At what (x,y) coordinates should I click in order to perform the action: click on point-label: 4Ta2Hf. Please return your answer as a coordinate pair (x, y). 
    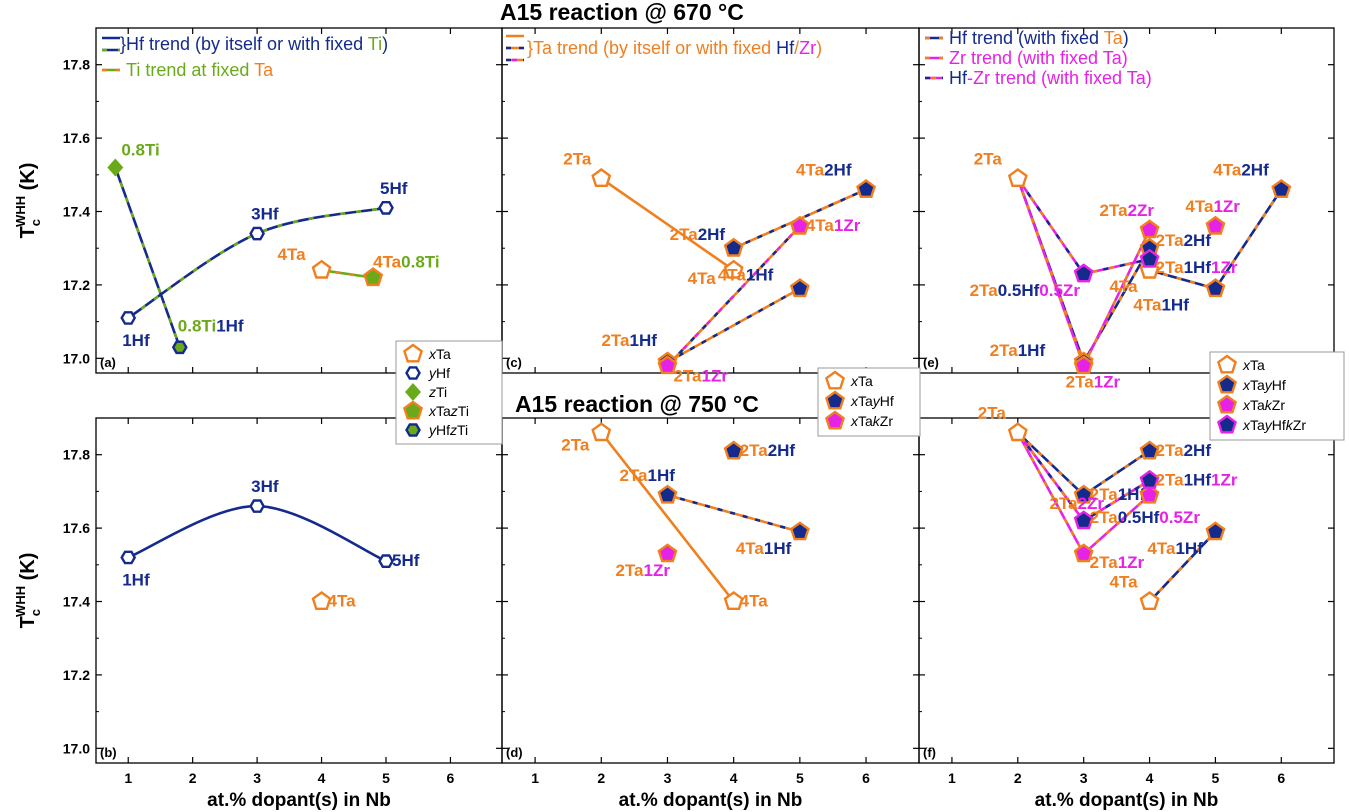
    Looking at the image, I should click on (1241, 169).